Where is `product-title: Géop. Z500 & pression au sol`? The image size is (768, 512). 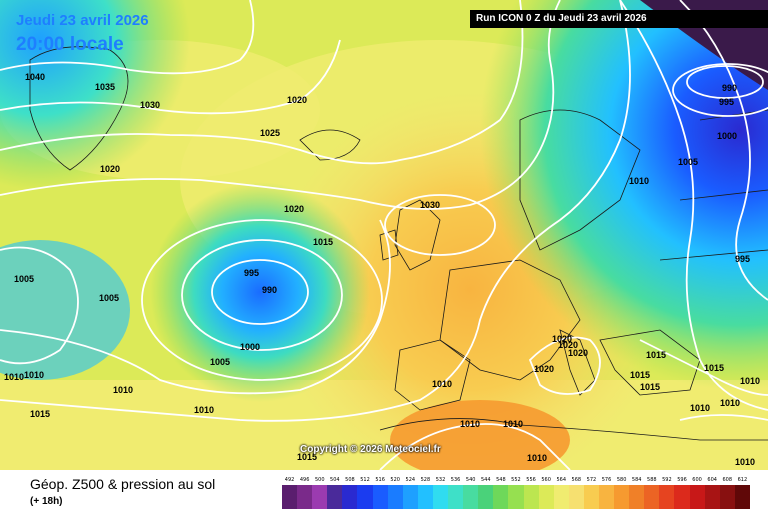 product-title: Géop. Z500 & pression au sol is located at coordinates (123, 484).